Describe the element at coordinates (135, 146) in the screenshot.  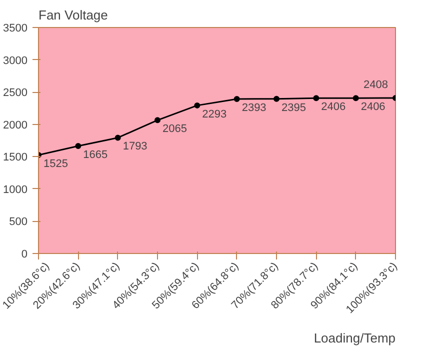
I see `data-label: 1793` at that location.